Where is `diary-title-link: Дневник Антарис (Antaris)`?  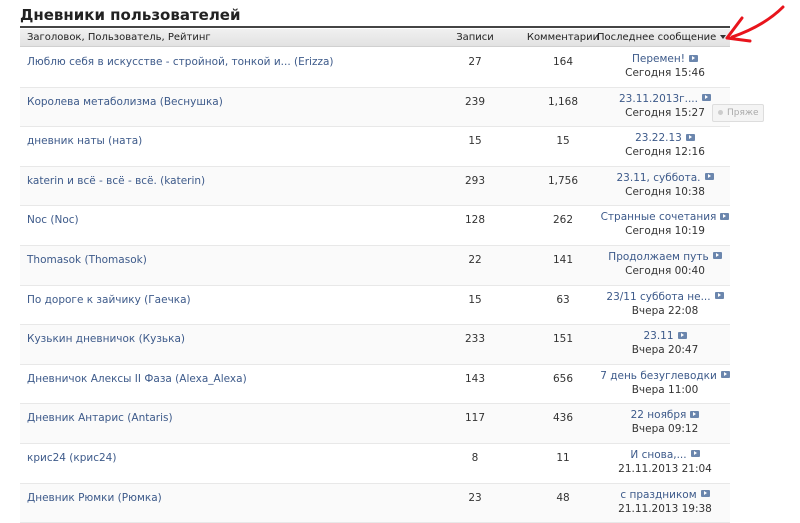
diary-title-link: Дневник Антарис (Antaris) is located at coordinates (100, 418).